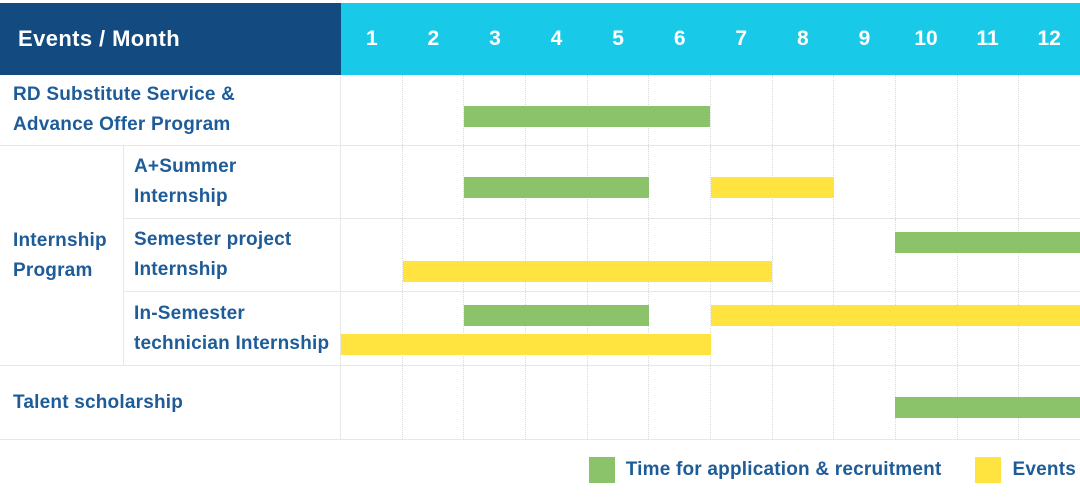 Image resolution: width=1080 pixels, height=497 pixels. I want to click on month-label: 7, so click(741, 39).